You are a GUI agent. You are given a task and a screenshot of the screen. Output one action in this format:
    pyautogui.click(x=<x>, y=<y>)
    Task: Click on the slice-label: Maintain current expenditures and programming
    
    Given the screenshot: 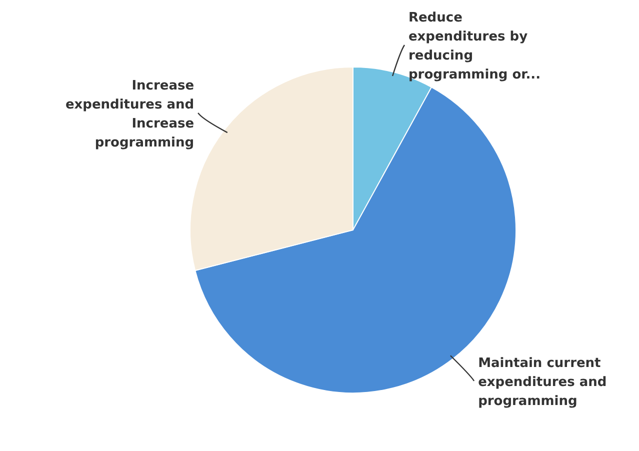 What is the action you would take?
    pyautogui.click(x=542, y=382)
    